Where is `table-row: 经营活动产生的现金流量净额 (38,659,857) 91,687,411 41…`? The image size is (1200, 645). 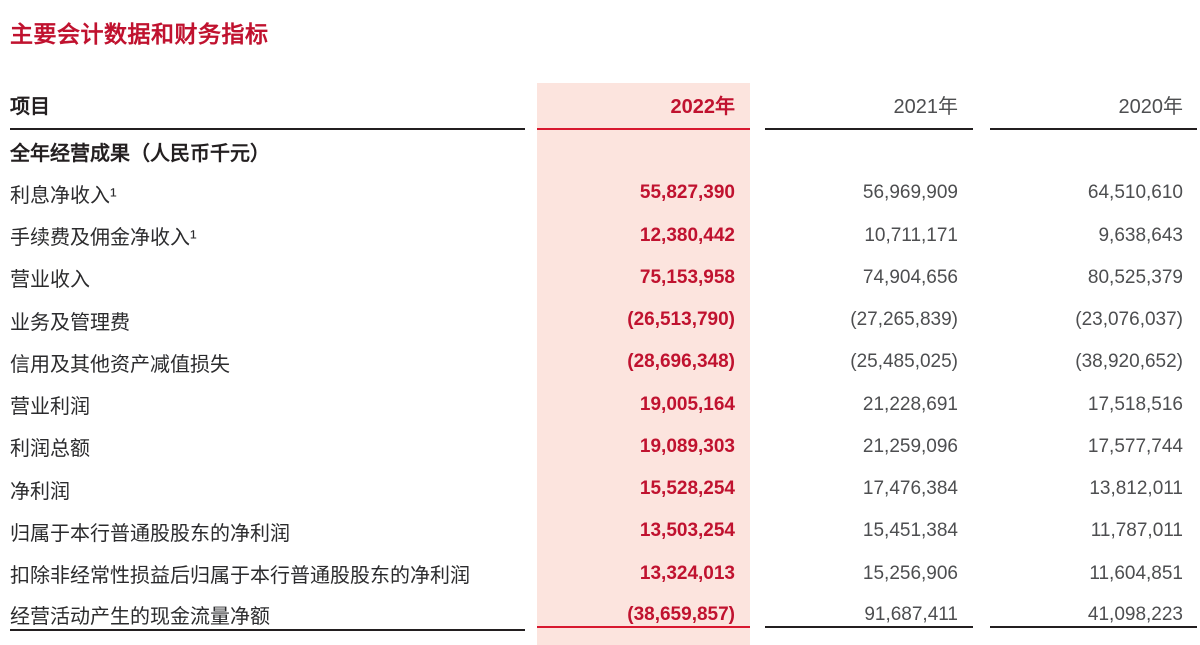
table-row: 经营活动产生的现金流量净额 (38,659,857) 91,687,411 41… is located at coordinates (600, 616).